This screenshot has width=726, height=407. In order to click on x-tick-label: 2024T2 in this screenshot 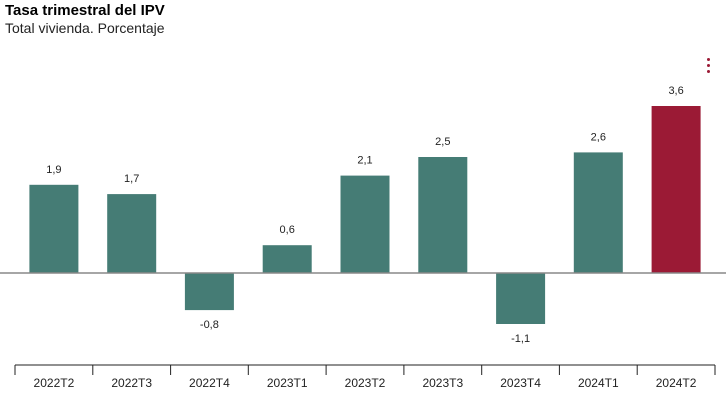, I will do `click(676, 383)`.